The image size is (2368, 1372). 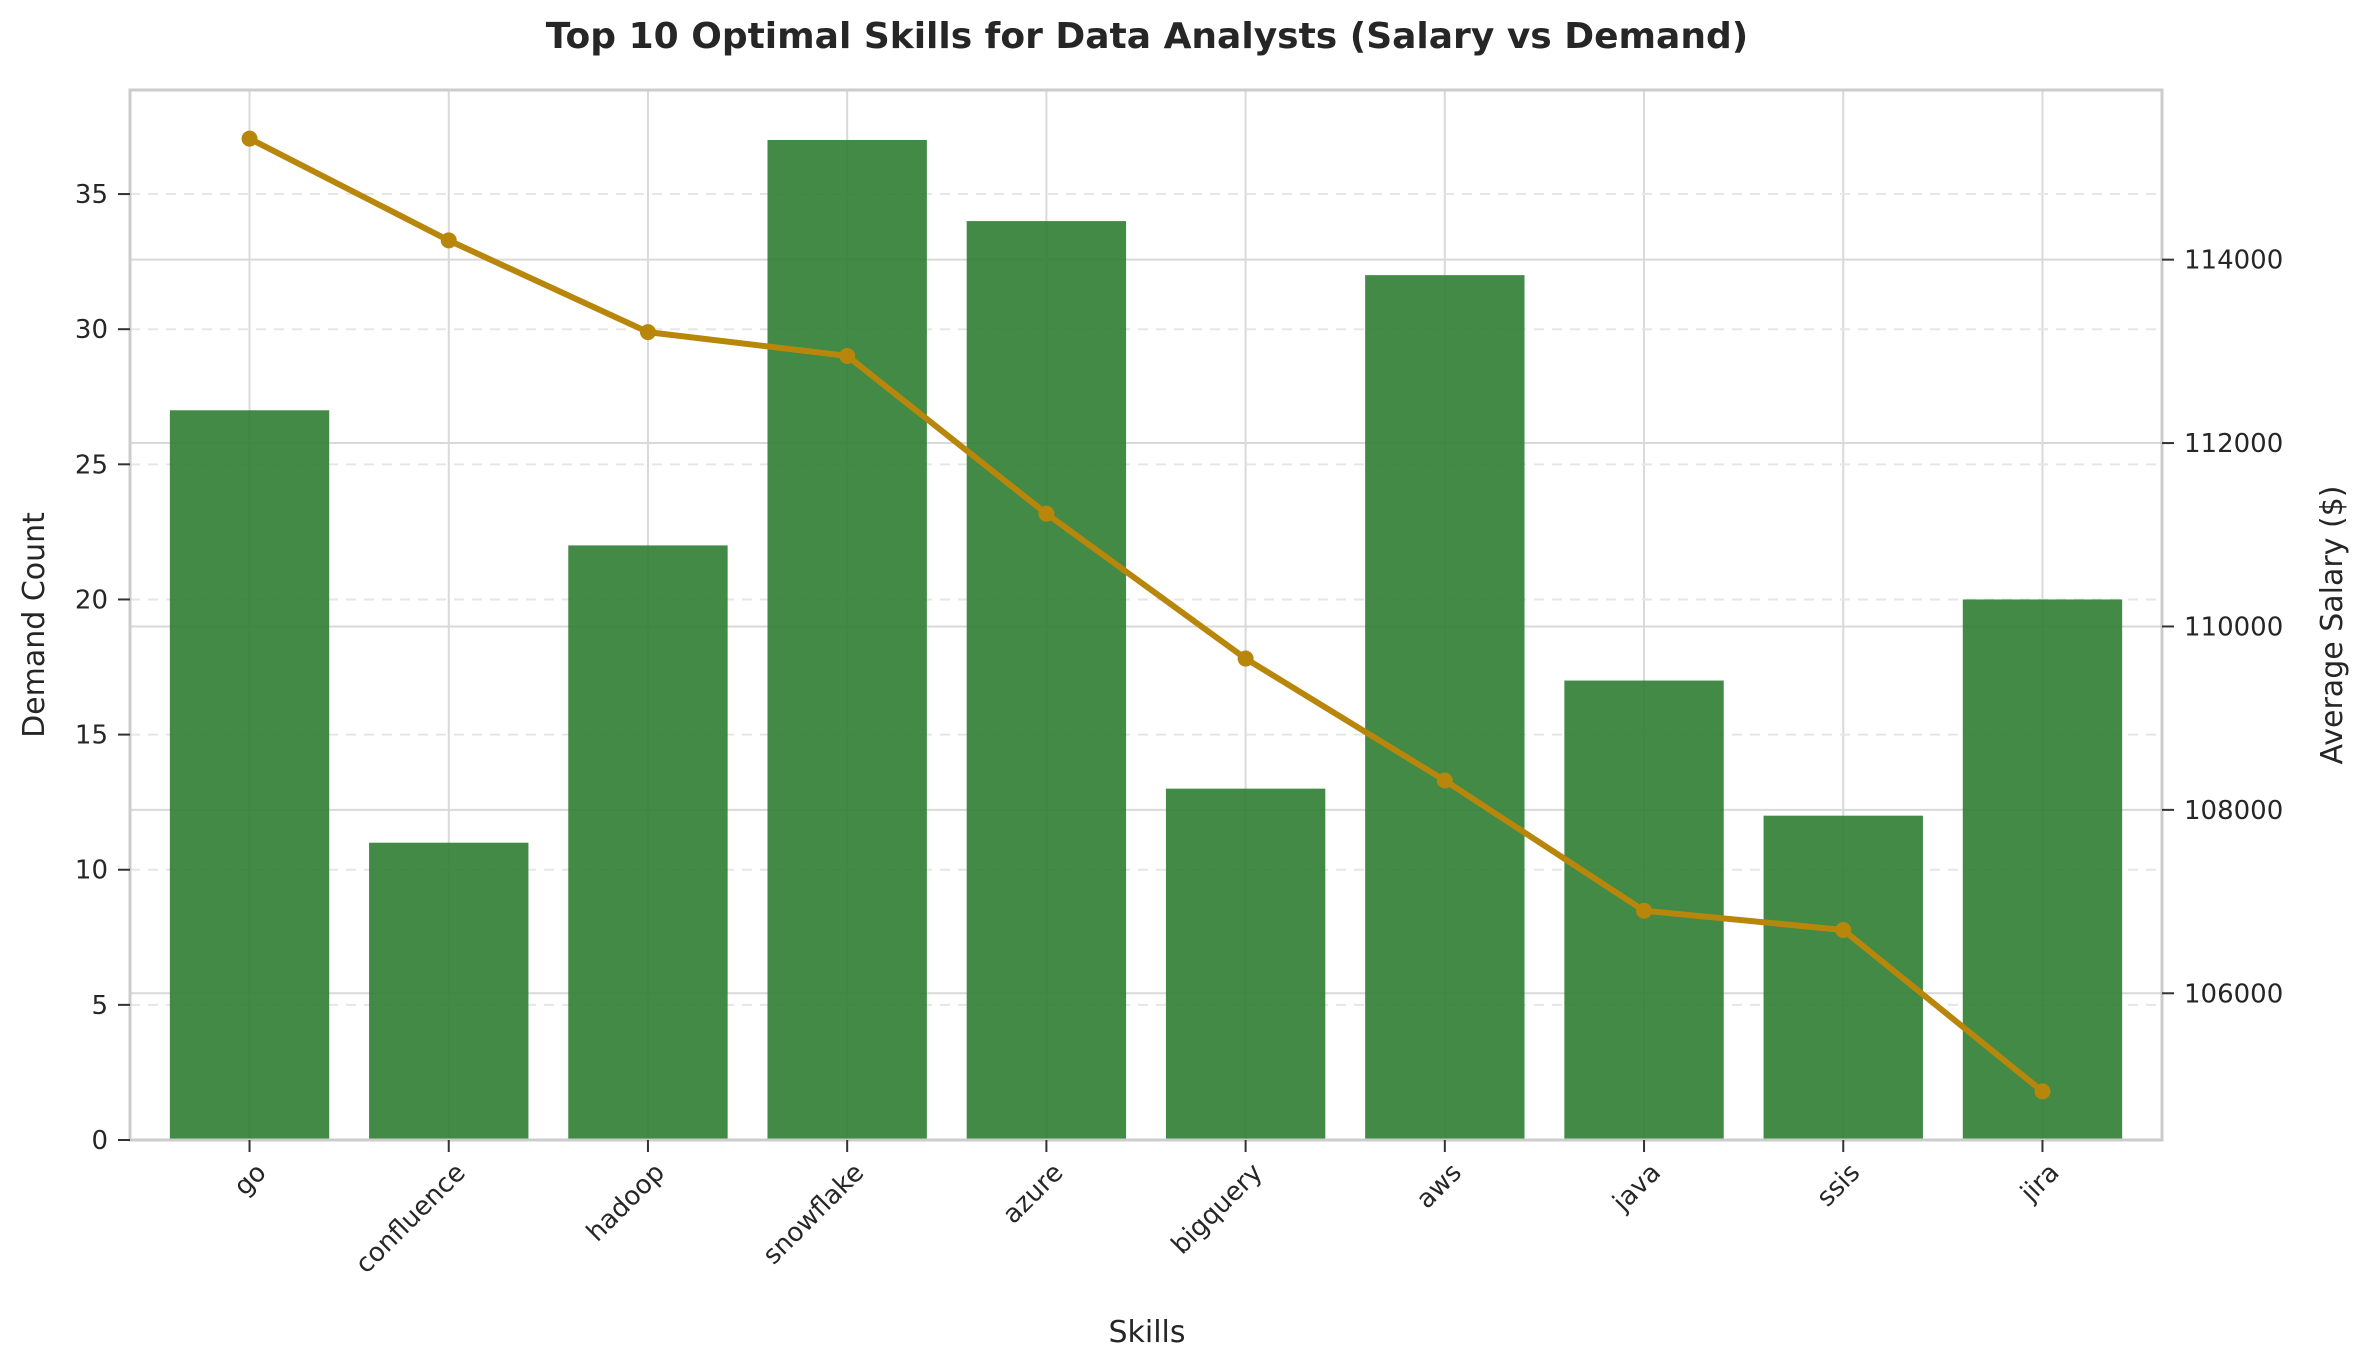 I want to click on x-tick-label: snowflake, so click(x=813, y=1214).